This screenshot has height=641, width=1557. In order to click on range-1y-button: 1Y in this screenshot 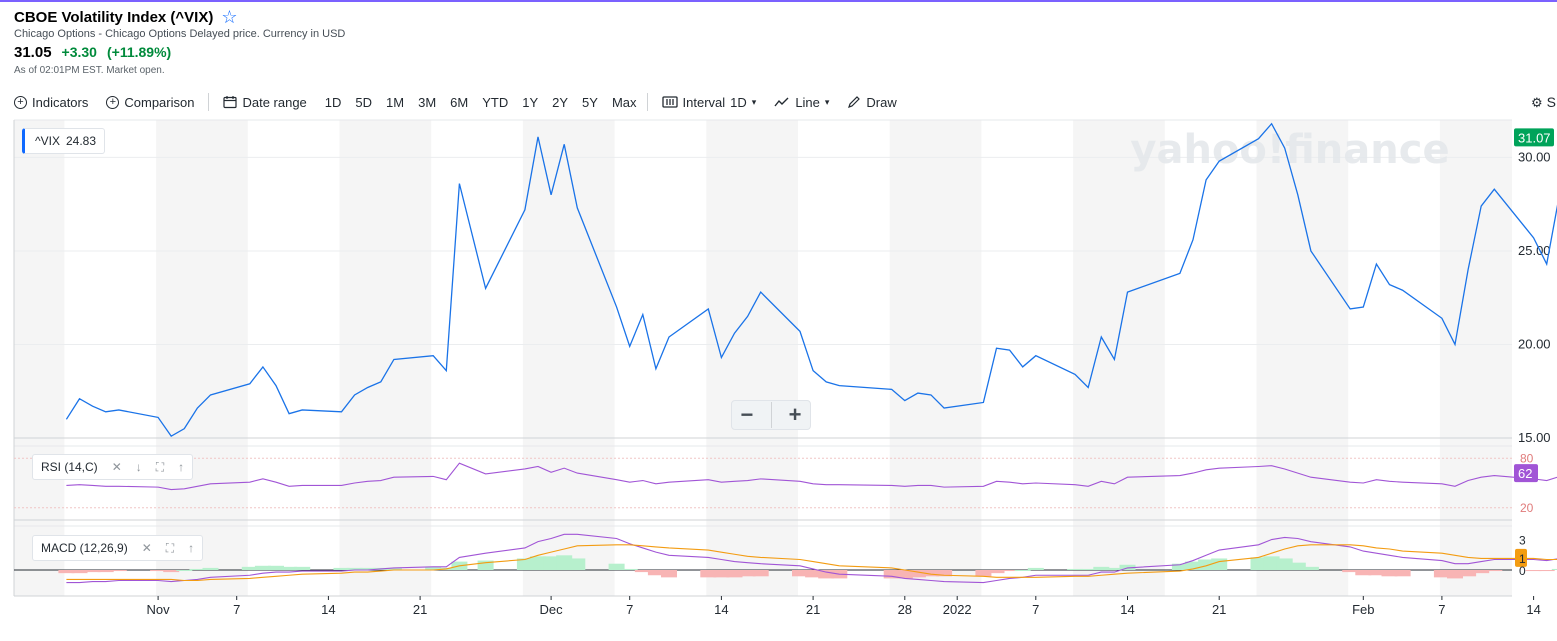, I will do `click(530, 102)`.